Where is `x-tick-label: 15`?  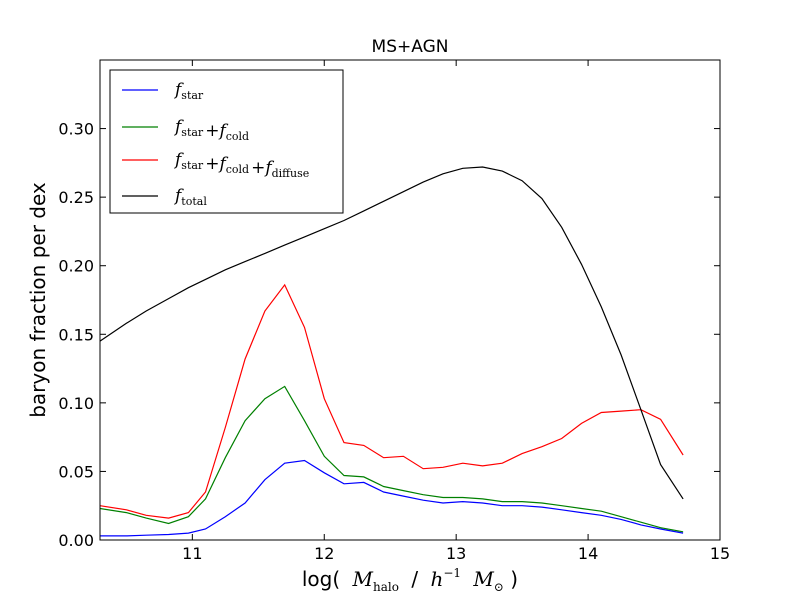 x-tick-label: 15 is located at coordinates (720, 553).